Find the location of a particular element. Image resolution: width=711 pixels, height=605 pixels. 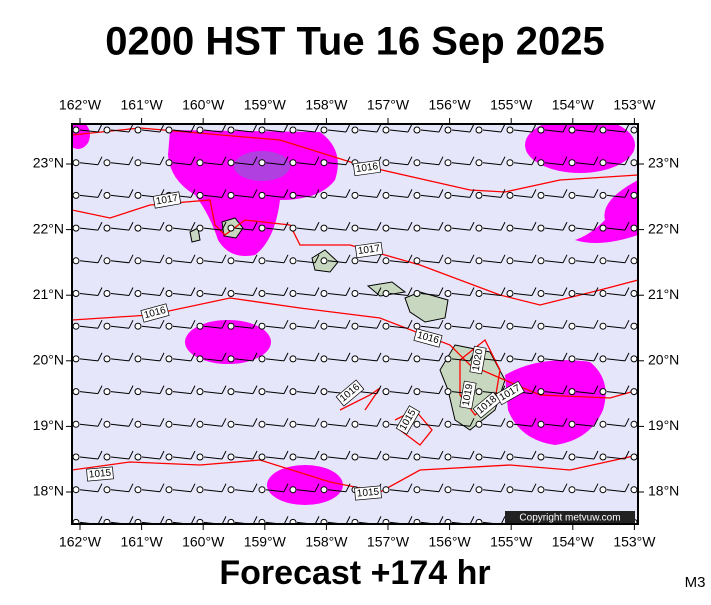

lon-label-bottom: 162°W is located at coordinates (80, 542).